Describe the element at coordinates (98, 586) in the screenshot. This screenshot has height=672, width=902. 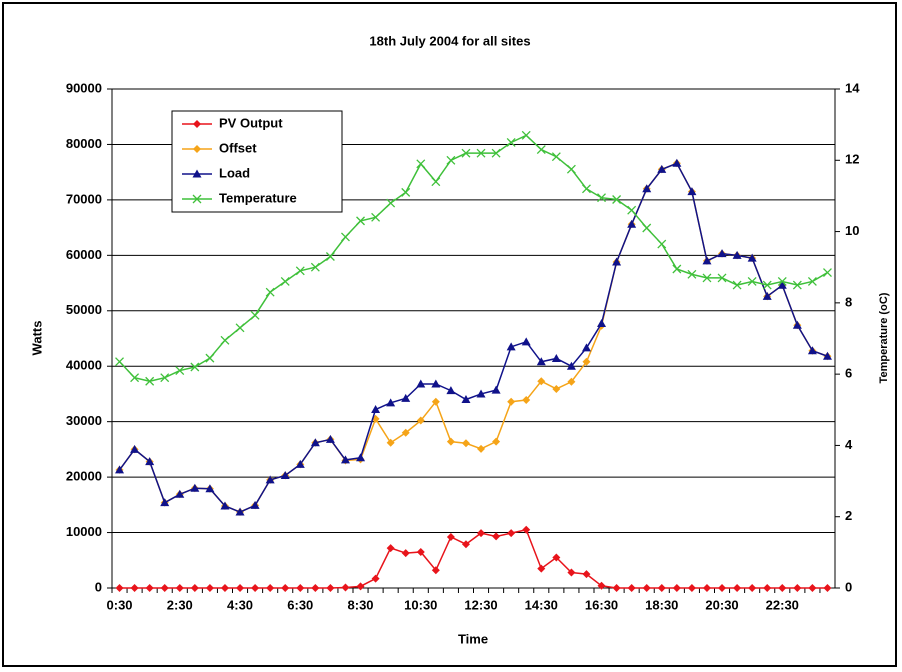
I see `y-tick-label: 0` at that location.